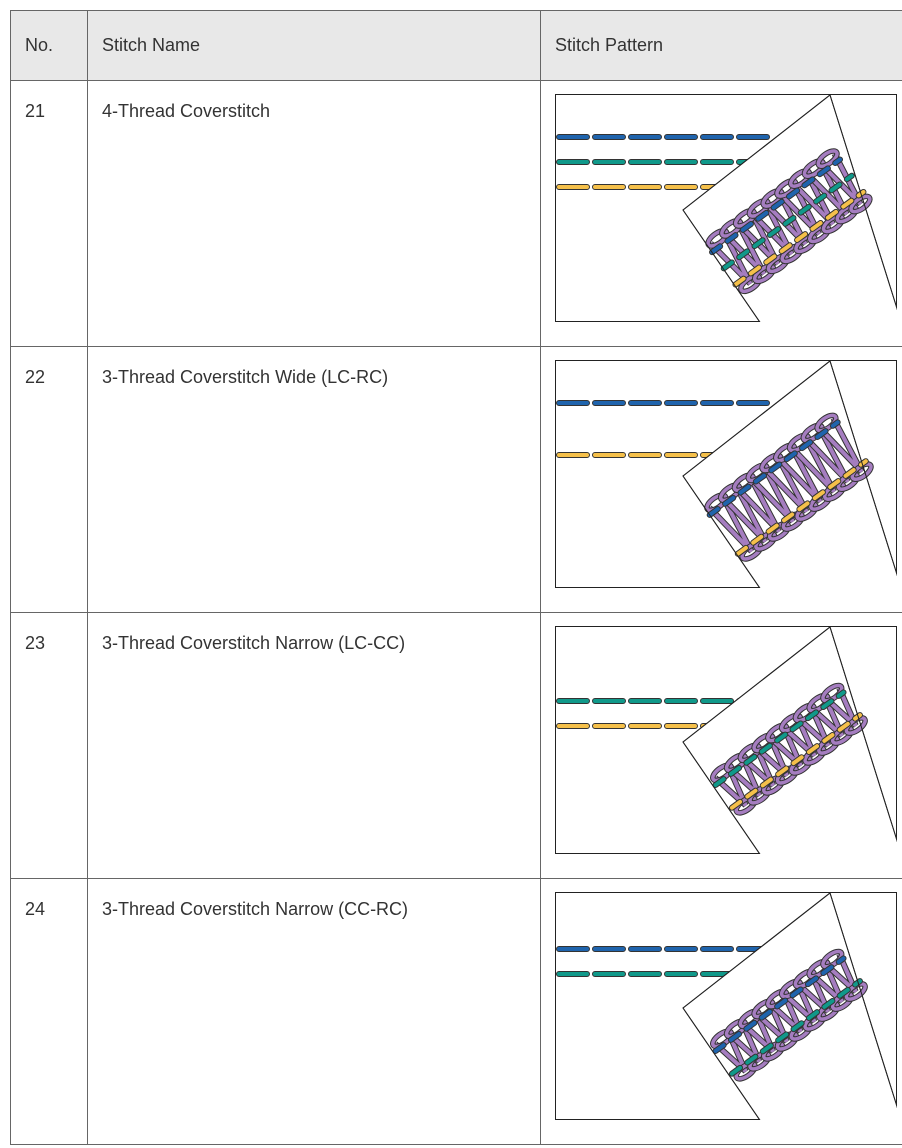 The width and height of the screenshot is (902, 1148). What do you see at coordinates (49, 479) in the screenshot?
I see `stitch-number: 22` at bounding box center [49, 479].